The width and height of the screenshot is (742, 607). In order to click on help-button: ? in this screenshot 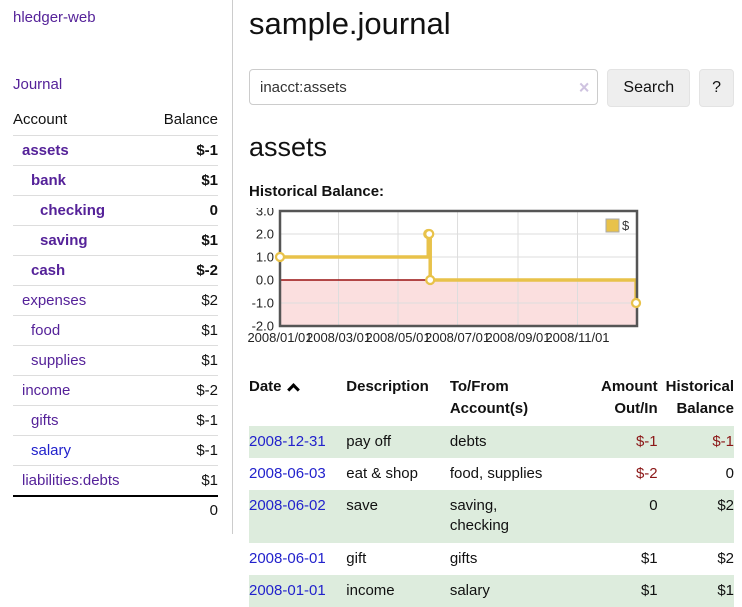, I will do `click(716, 88)`.